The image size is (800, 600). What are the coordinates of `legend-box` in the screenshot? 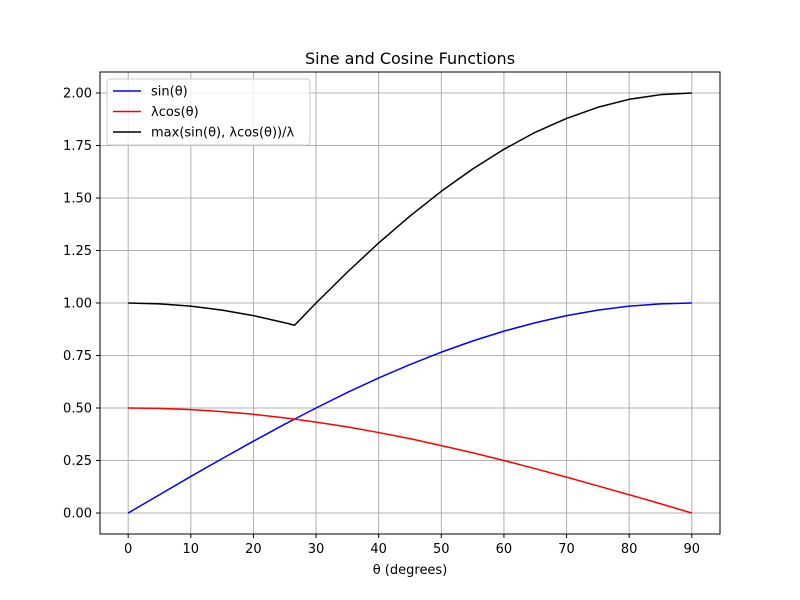 It's located at (208, 112).